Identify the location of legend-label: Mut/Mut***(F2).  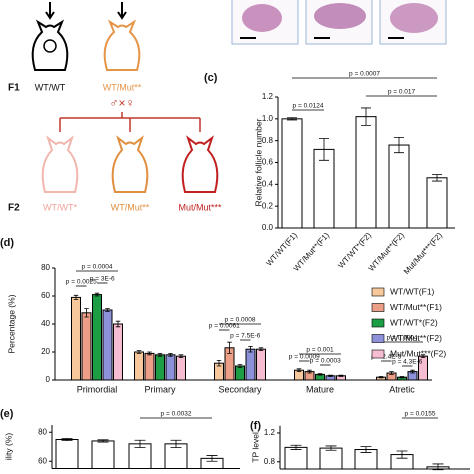
(418, 353).